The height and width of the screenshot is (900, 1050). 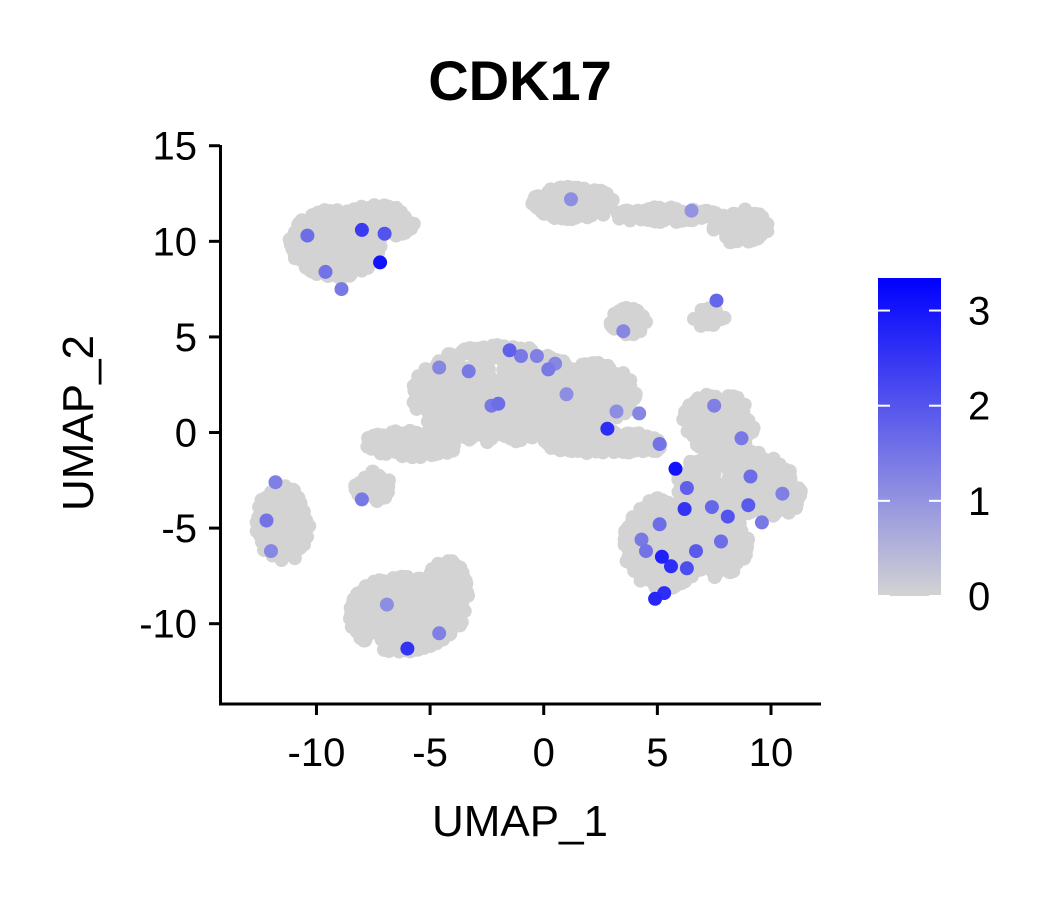 I want to click on y-tick-label: 0, so click(x=186, y=434).